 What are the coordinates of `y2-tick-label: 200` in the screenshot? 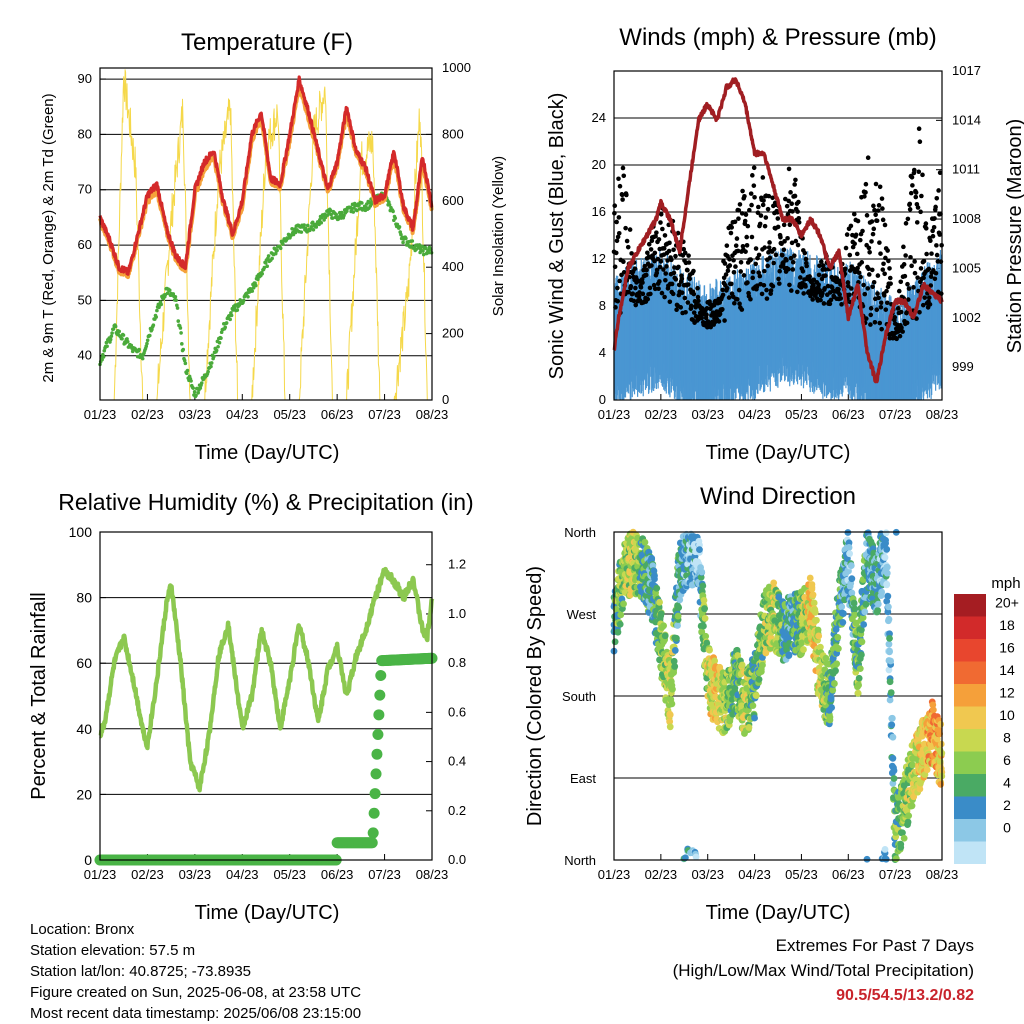 It's located at (453, 333).